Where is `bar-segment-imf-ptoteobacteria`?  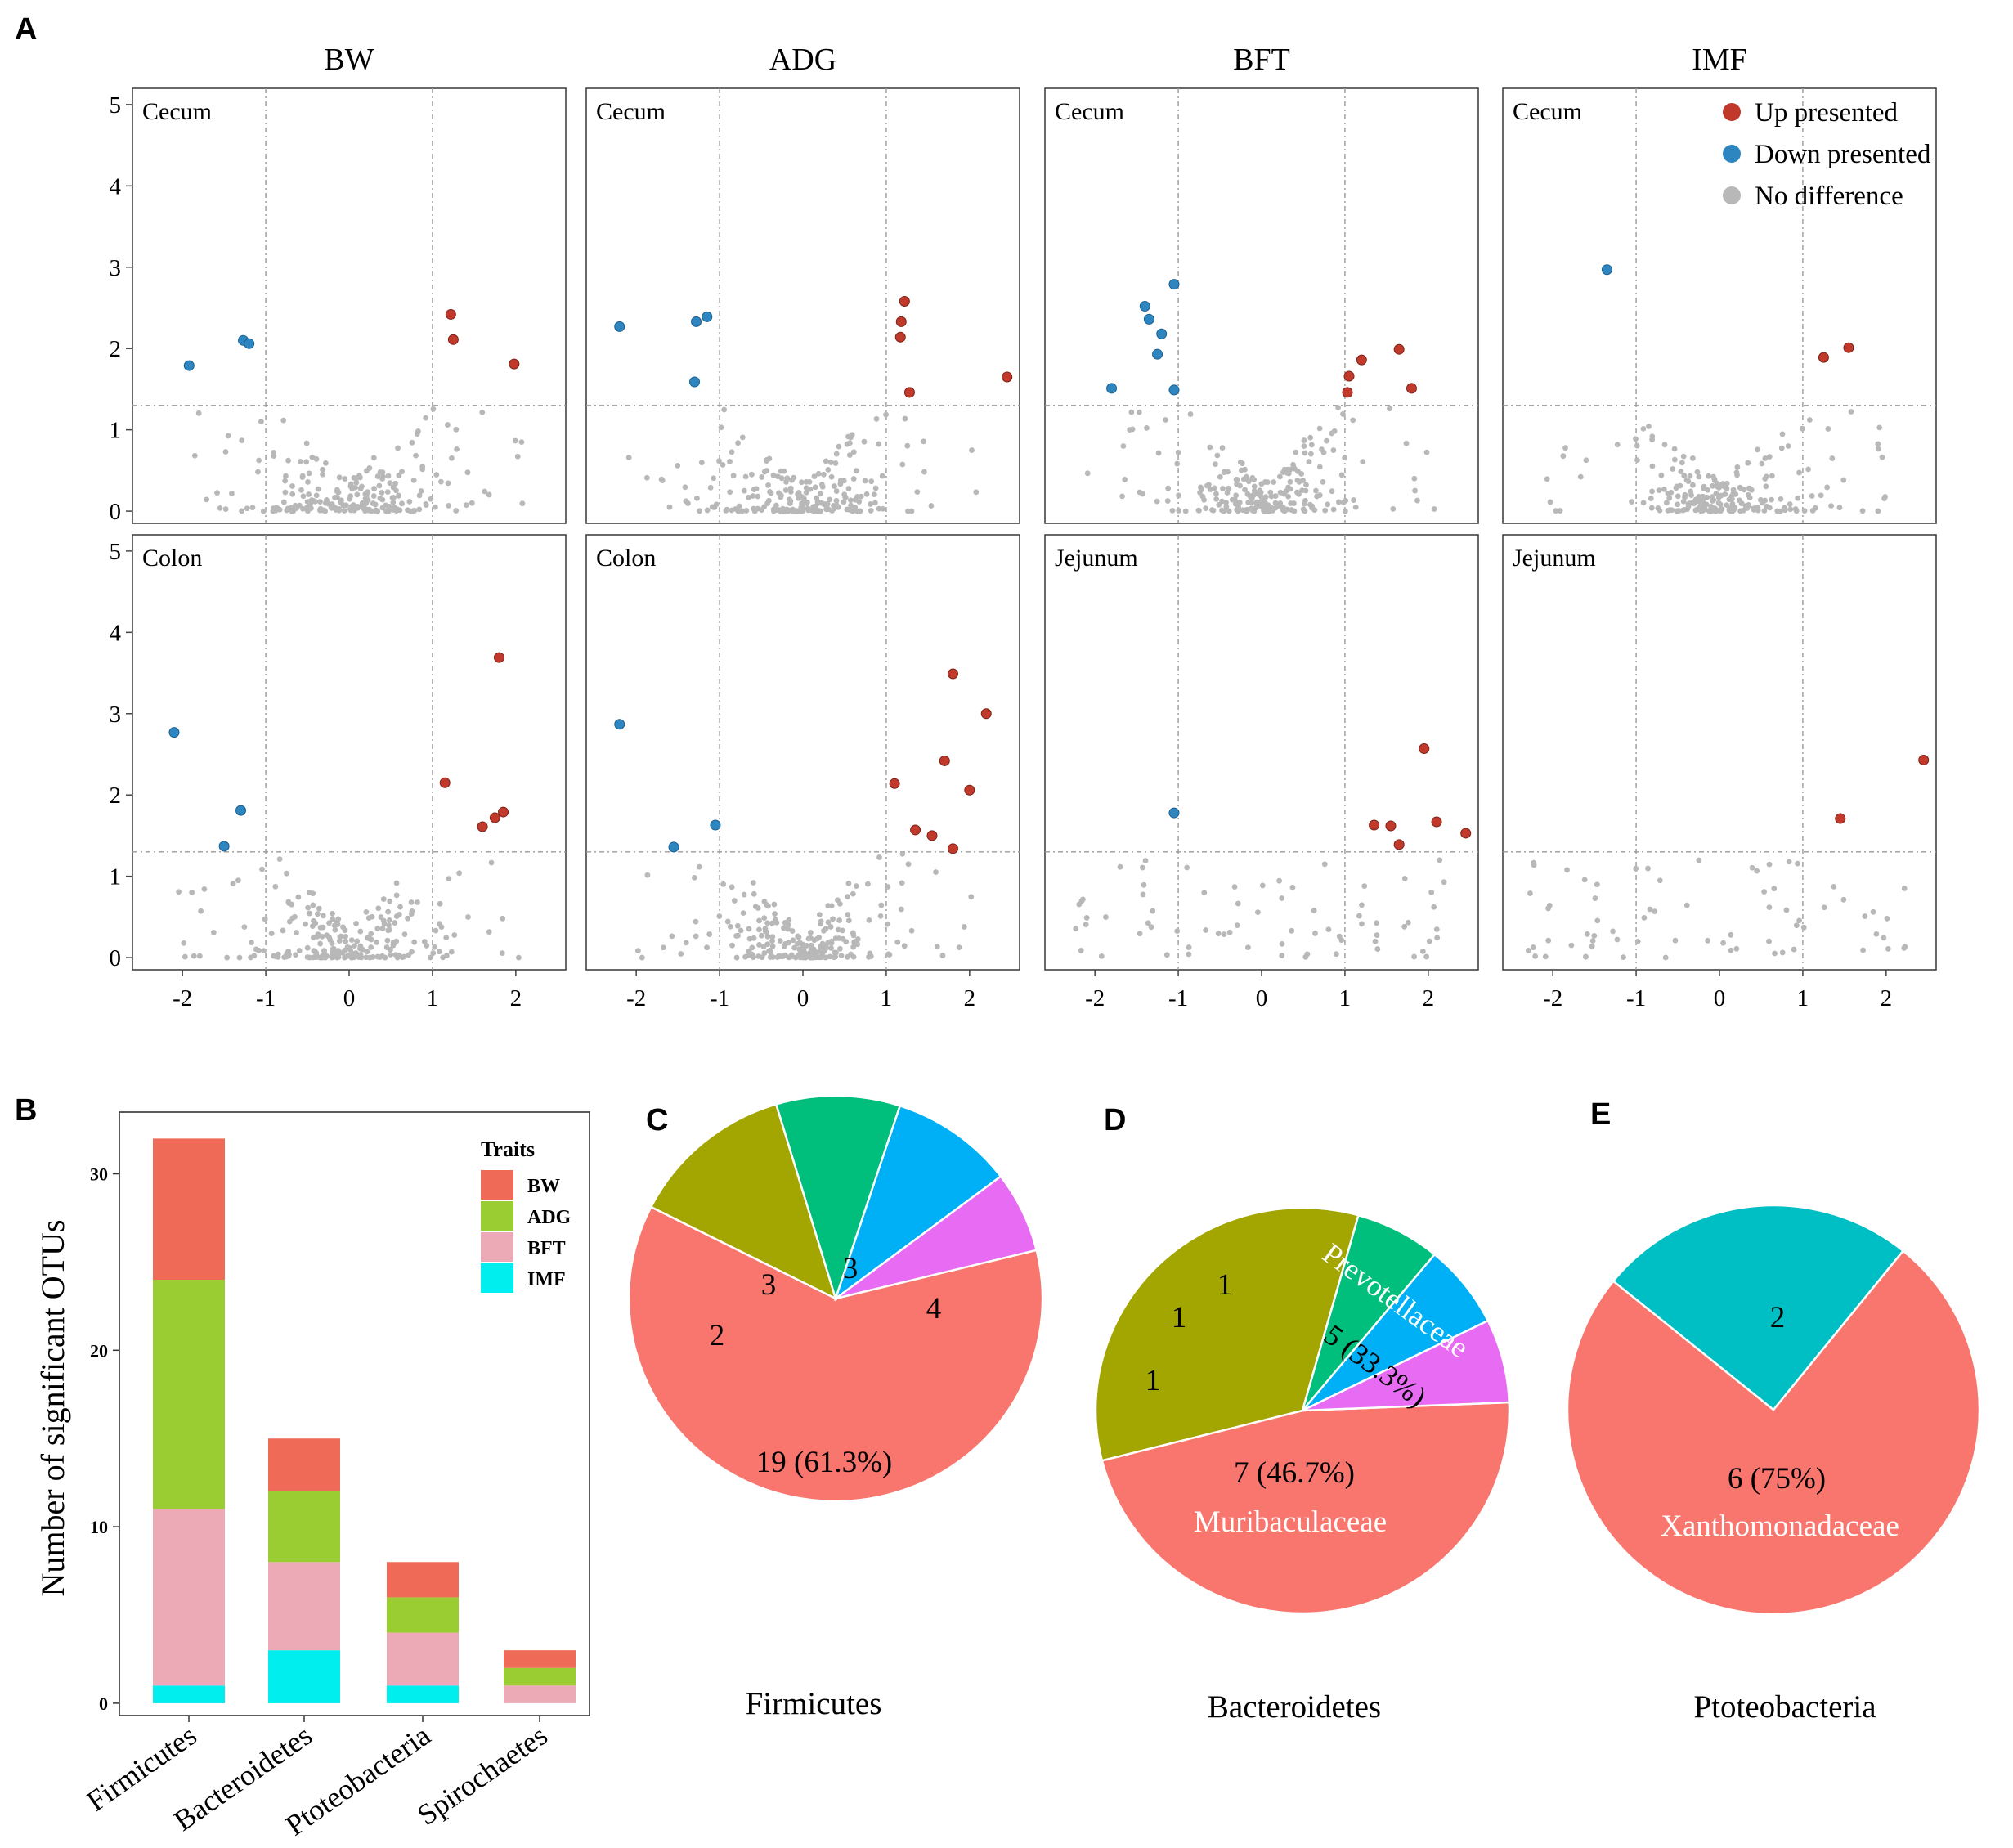
bar-segment-imf-ptoteobacteria is located at coordinates (423, 1694).